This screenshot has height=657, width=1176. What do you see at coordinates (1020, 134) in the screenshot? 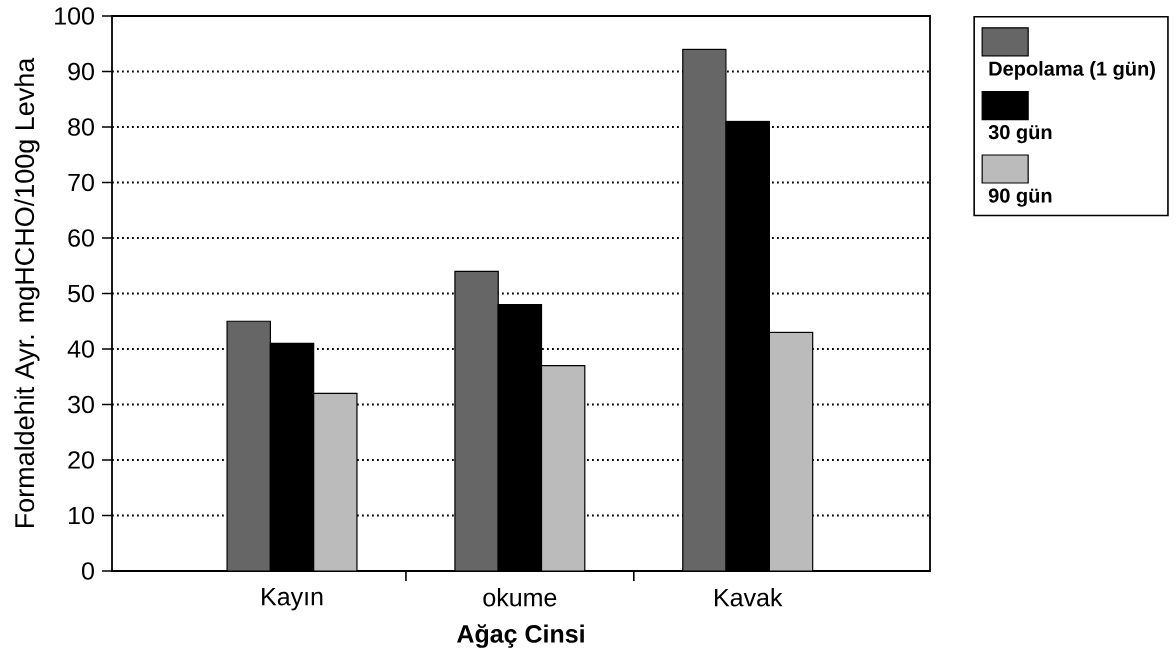
I see `legend-label: 30 gün` at bounding box center [1020, 134].